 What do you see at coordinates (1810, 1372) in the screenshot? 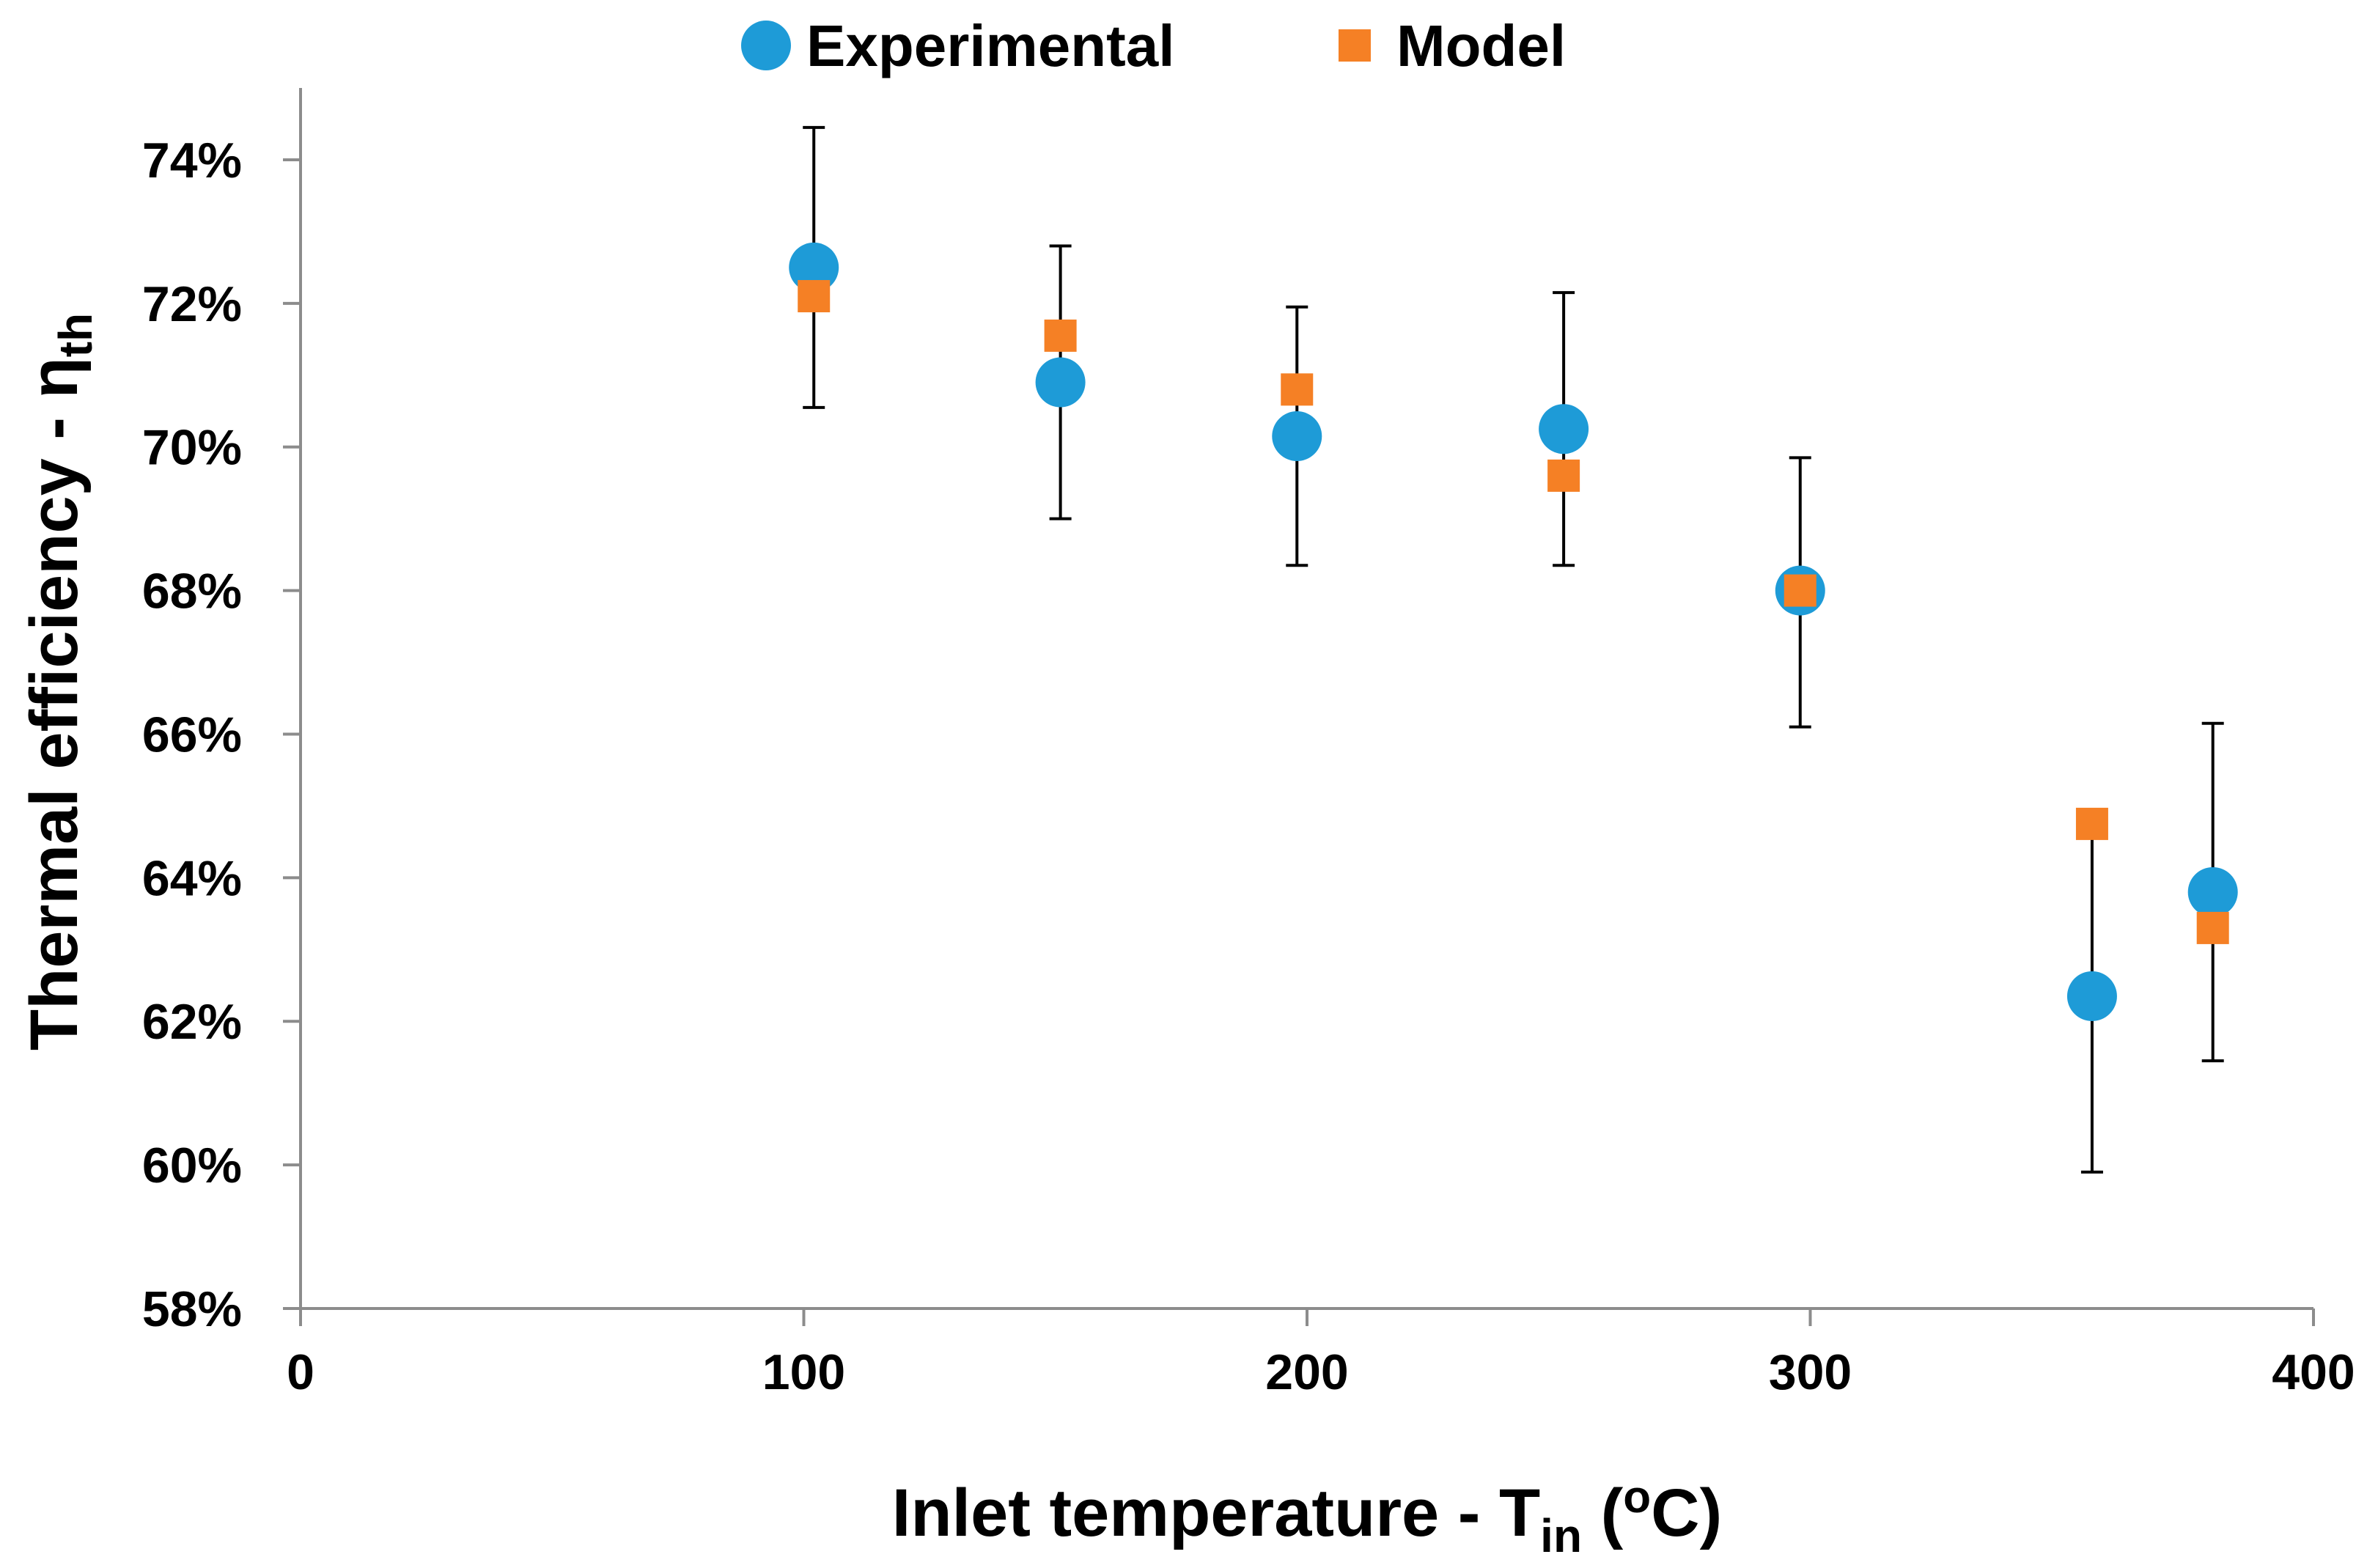
I see `x-tick-label: 300` at bounding box center [1810, 1372].